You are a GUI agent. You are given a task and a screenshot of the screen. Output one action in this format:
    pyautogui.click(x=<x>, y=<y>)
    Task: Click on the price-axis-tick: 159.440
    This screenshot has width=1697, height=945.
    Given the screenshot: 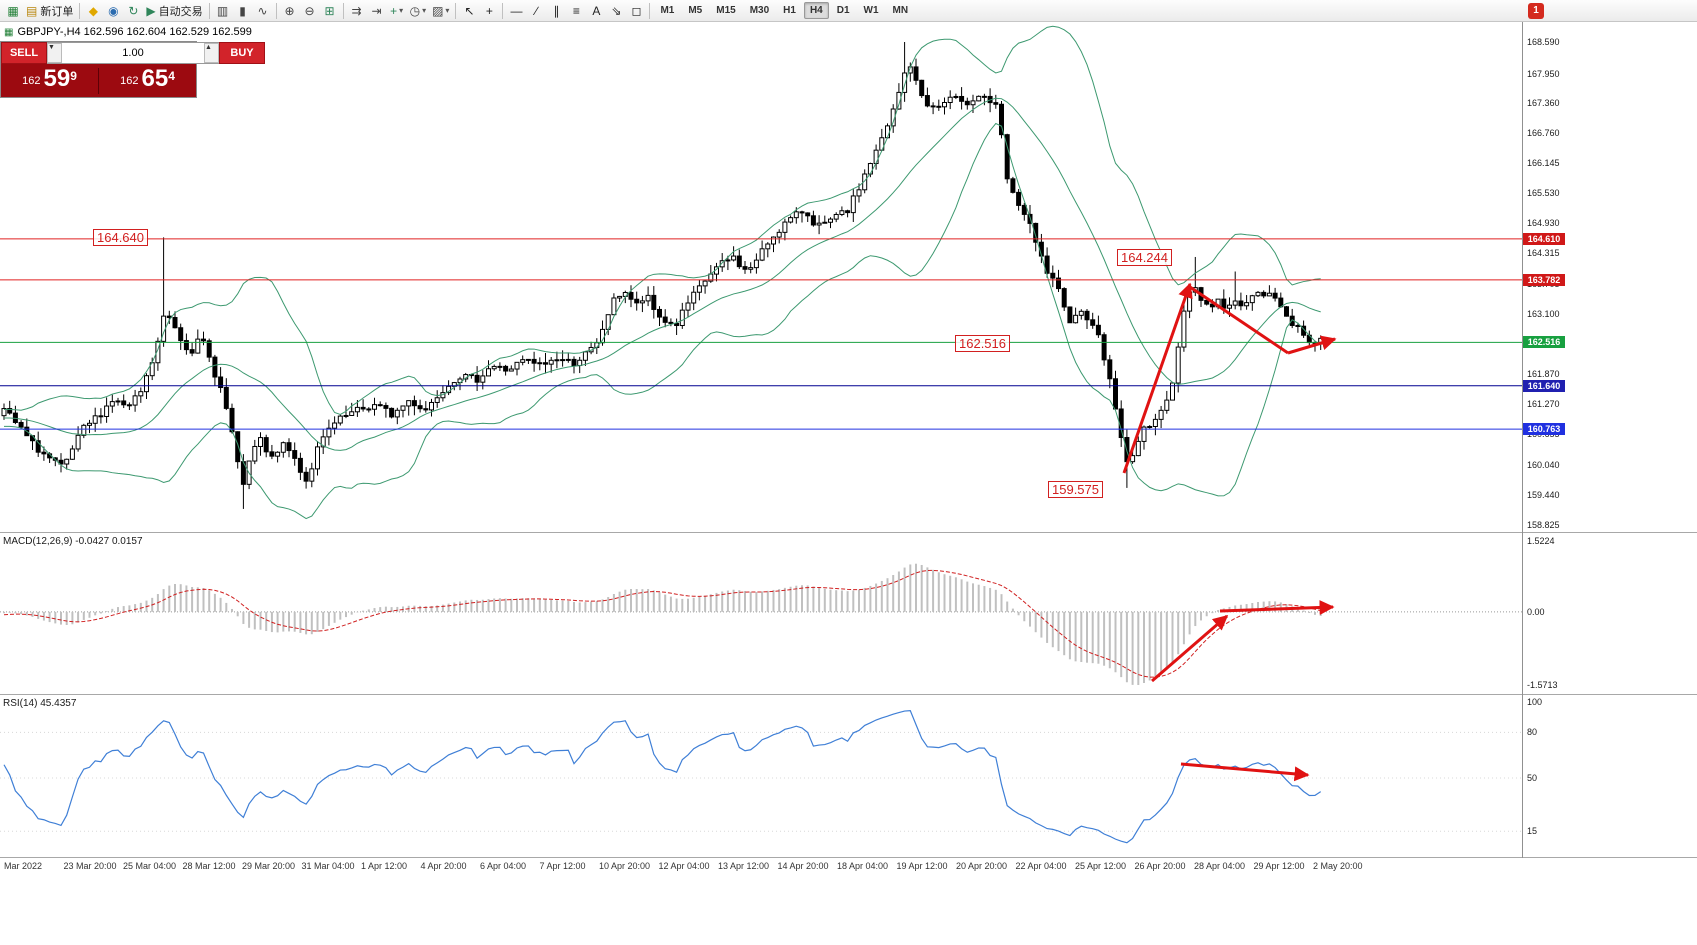 What is the action you would take?
    pyautogui.click(x=1543, y=494)
    